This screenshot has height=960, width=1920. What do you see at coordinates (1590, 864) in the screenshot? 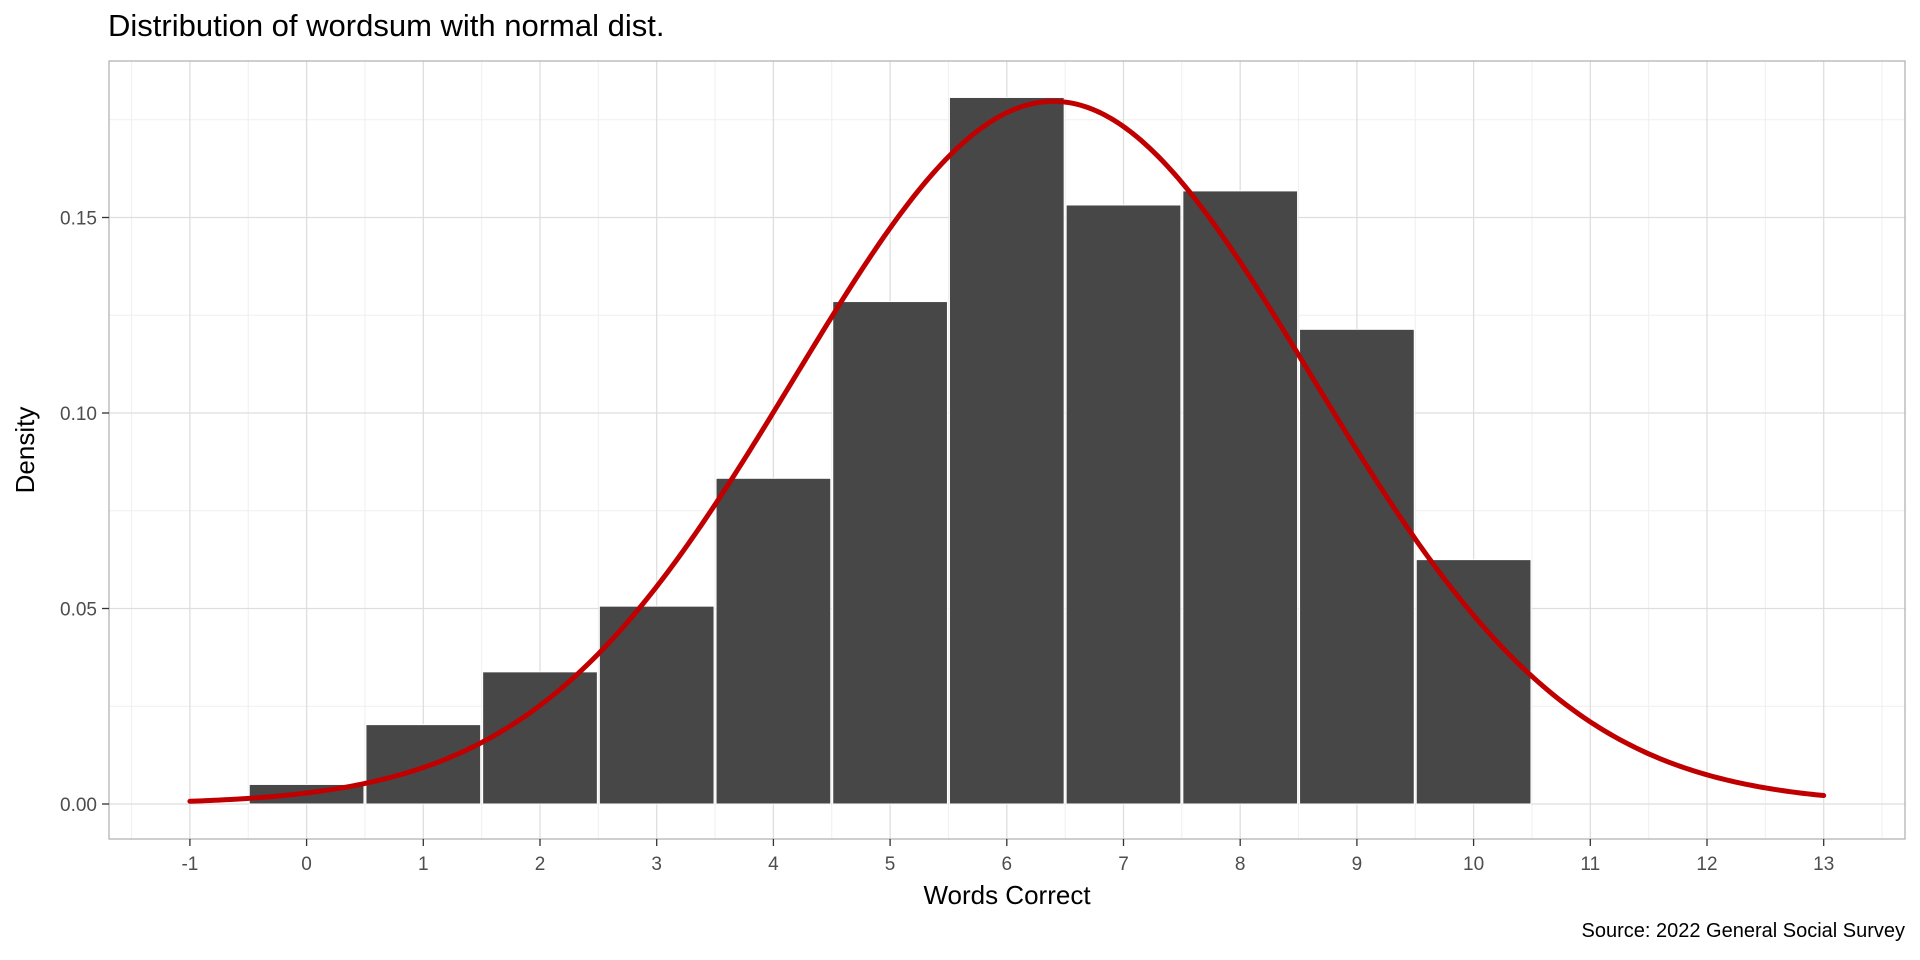
I see `x-tick-label: 11` at bounding box center [1590, 864].